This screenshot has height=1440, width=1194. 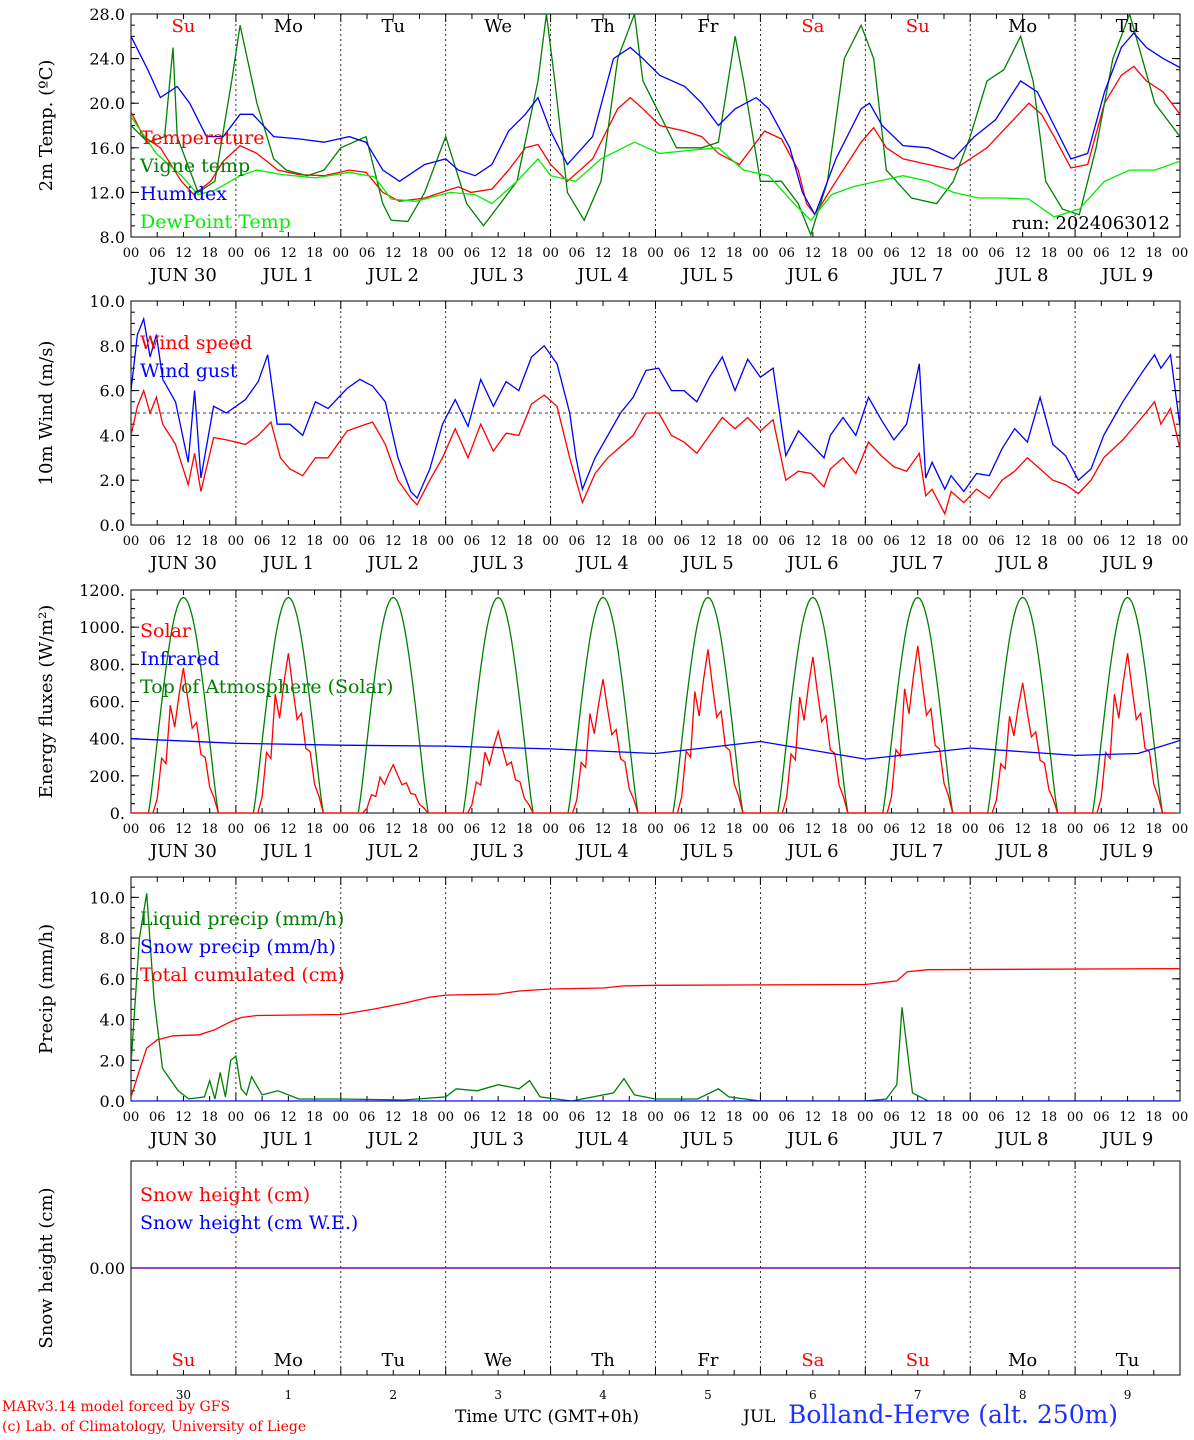 I want to click on y-tick-label: 400., so click(x=107, y=739).